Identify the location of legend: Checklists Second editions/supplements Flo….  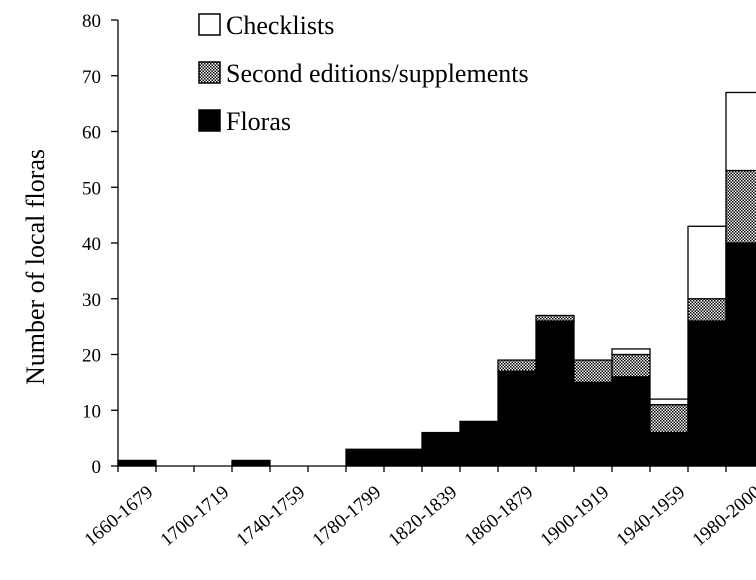
(363, 73).